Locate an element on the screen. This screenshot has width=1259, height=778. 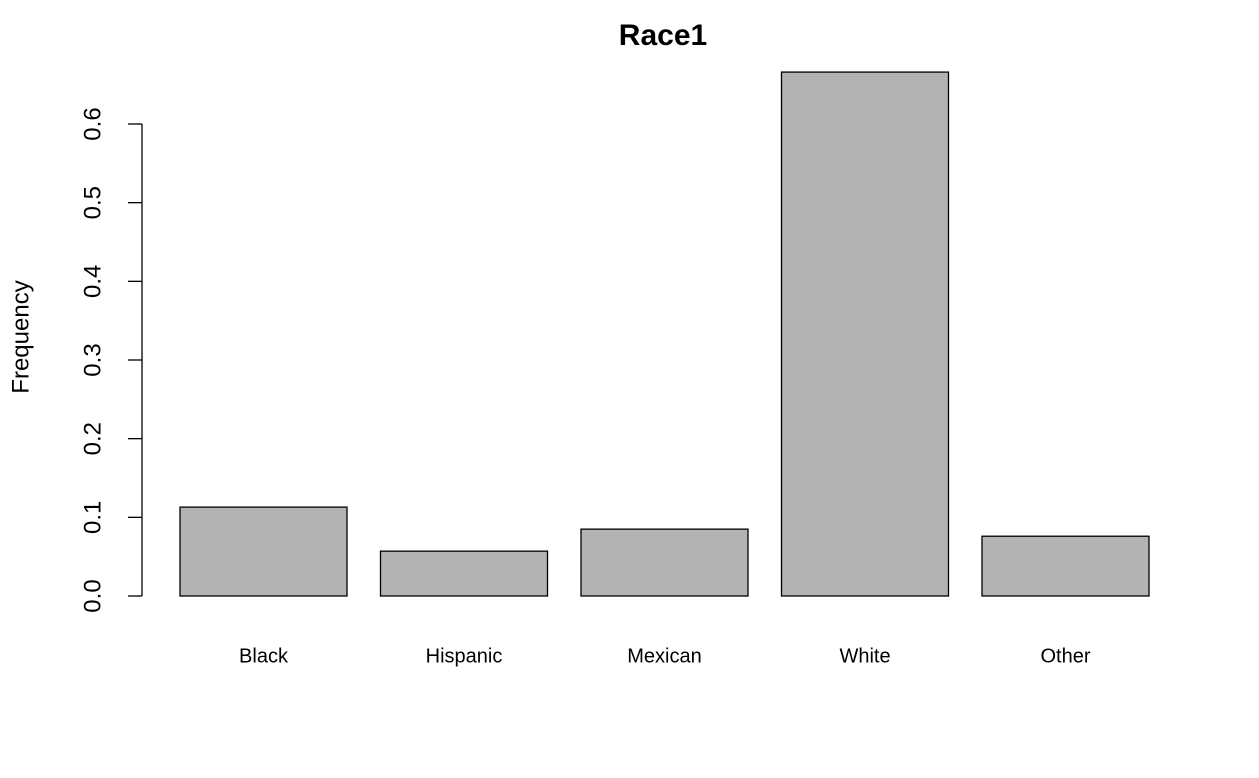
x-tick-label: Black is located at coordinates (264, 656).